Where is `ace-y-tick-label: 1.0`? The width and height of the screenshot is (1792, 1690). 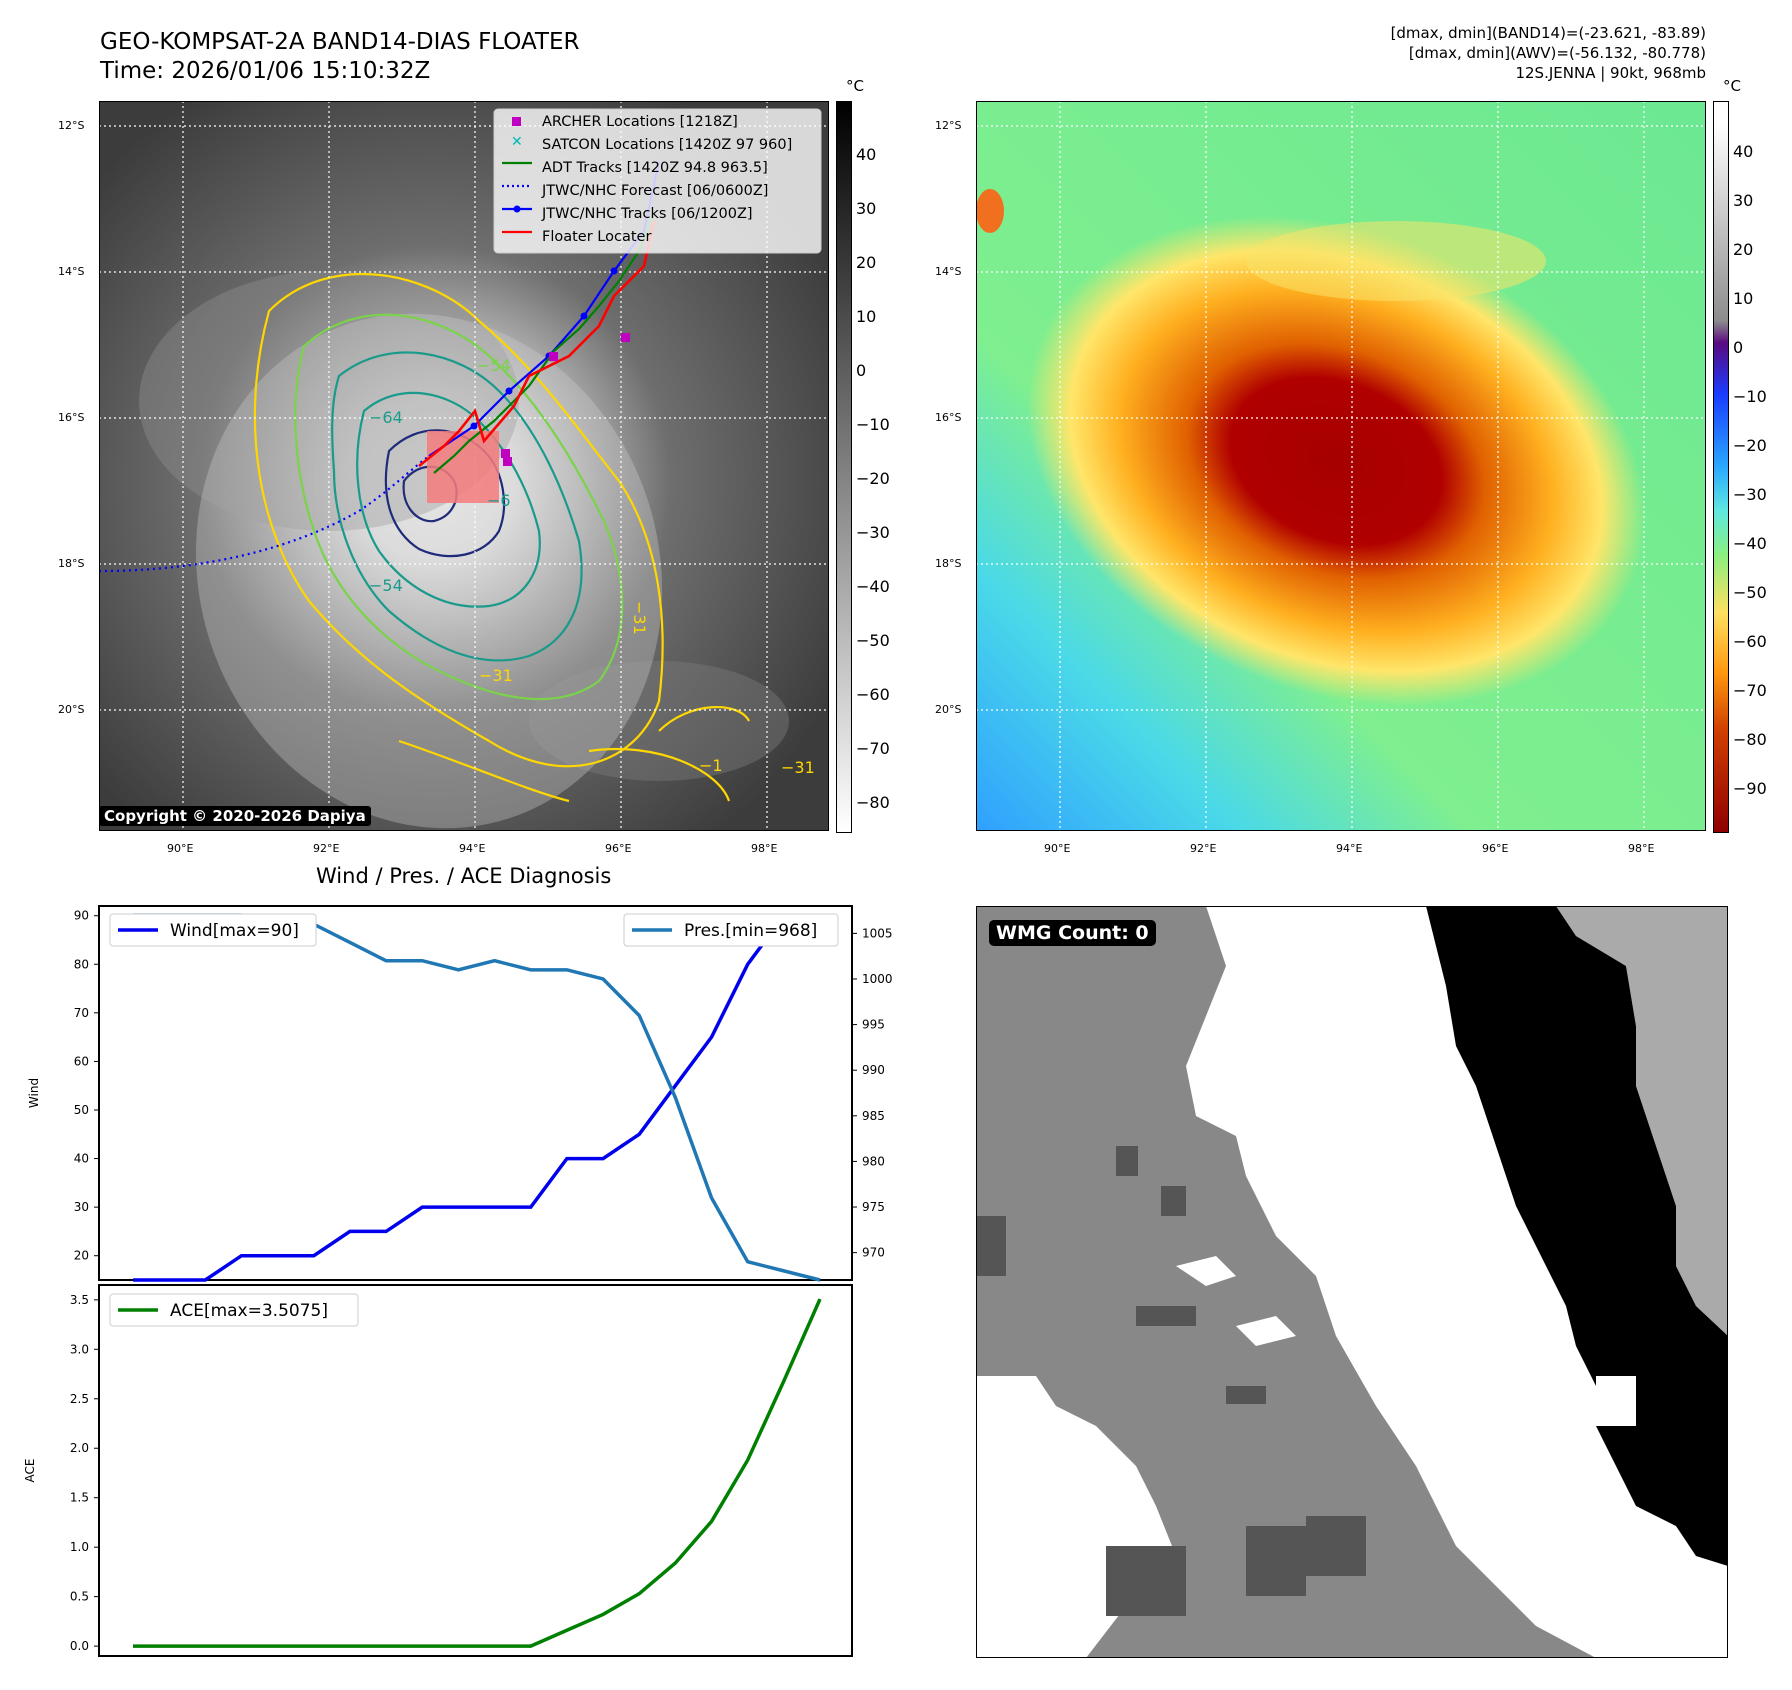 ace-y-tick-label: 1.0 is located at coordinates (79, 1547).